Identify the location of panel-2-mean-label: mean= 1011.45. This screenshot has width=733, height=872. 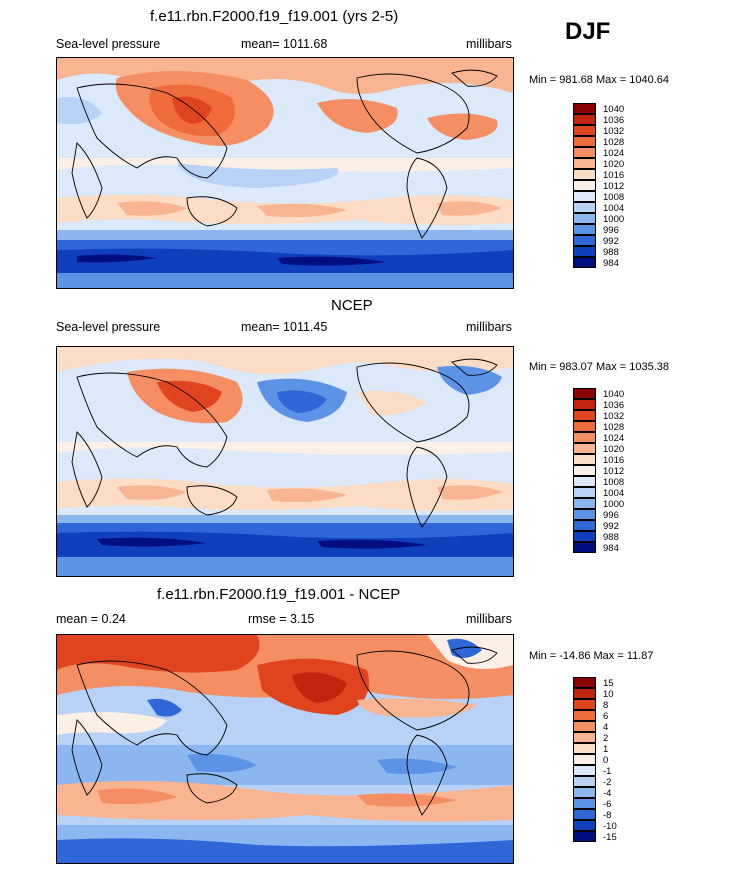
(284, 327).